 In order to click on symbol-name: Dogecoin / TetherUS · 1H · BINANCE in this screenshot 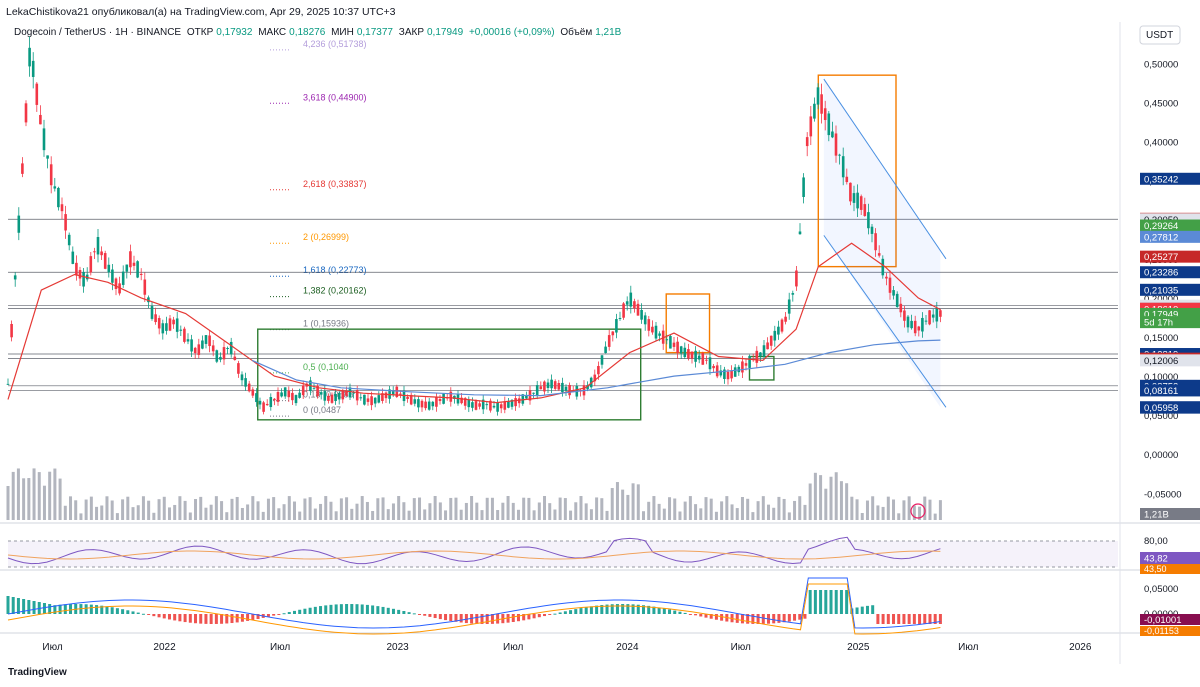, I will do `click(98, 32)`.